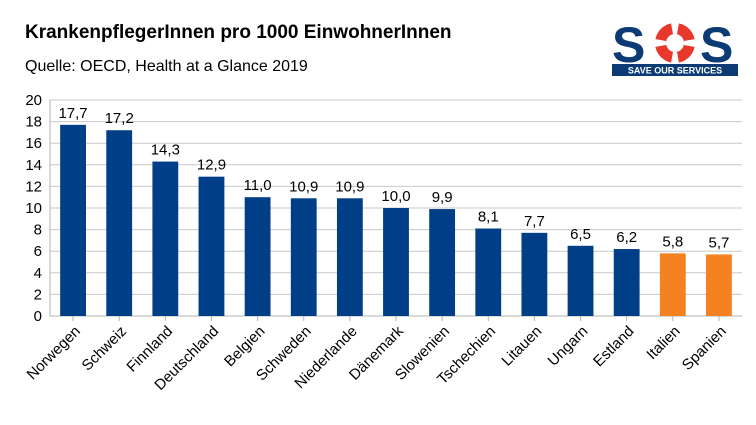 This screenshot has width=756, height=425. What do you see at coordinates (716, 45) in the screenshot?
I see `logo-letter-s-right: S` at bounding box center [716, 45].